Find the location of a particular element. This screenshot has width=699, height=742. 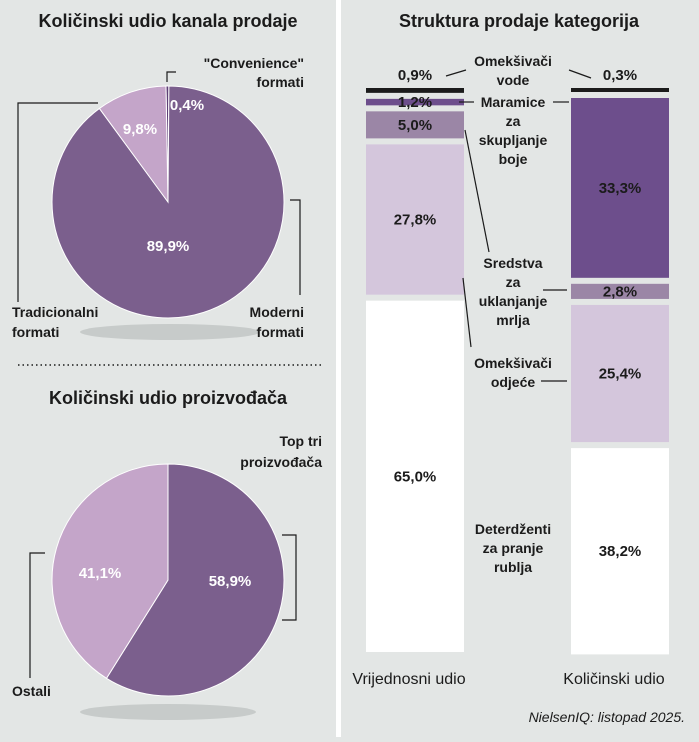

bar-1-value-1: 25,4% is located at coordinates (620, 374).